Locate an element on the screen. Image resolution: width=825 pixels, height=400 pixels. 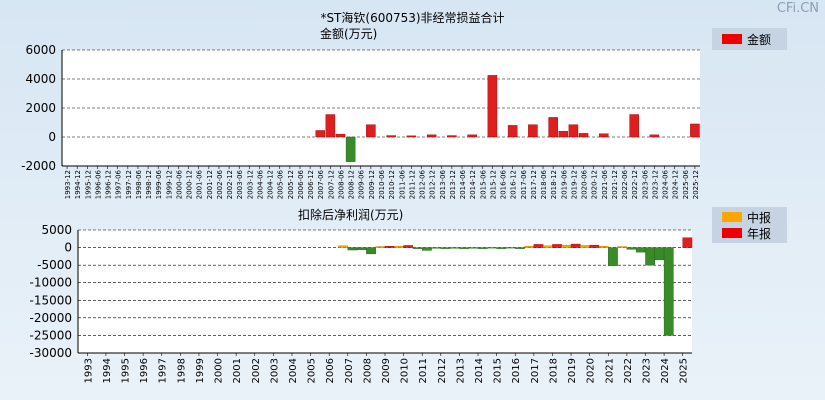
top-x-tick-label: 2020-12 is located at coordinates (595, 184).